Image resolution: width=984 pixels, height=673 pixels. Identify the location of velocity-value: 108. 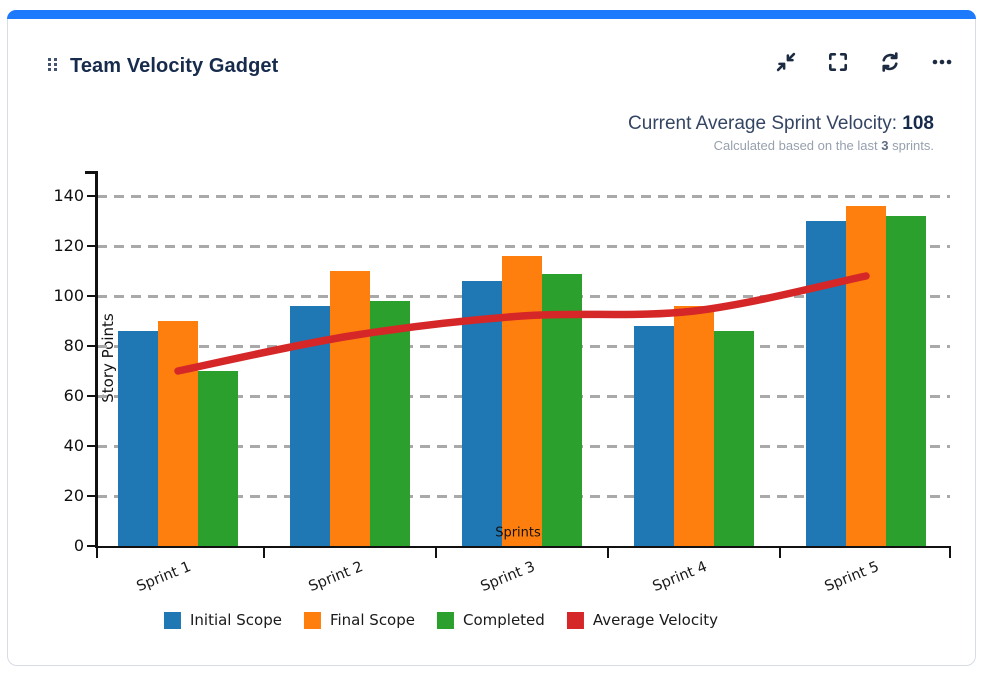
(918, 123).